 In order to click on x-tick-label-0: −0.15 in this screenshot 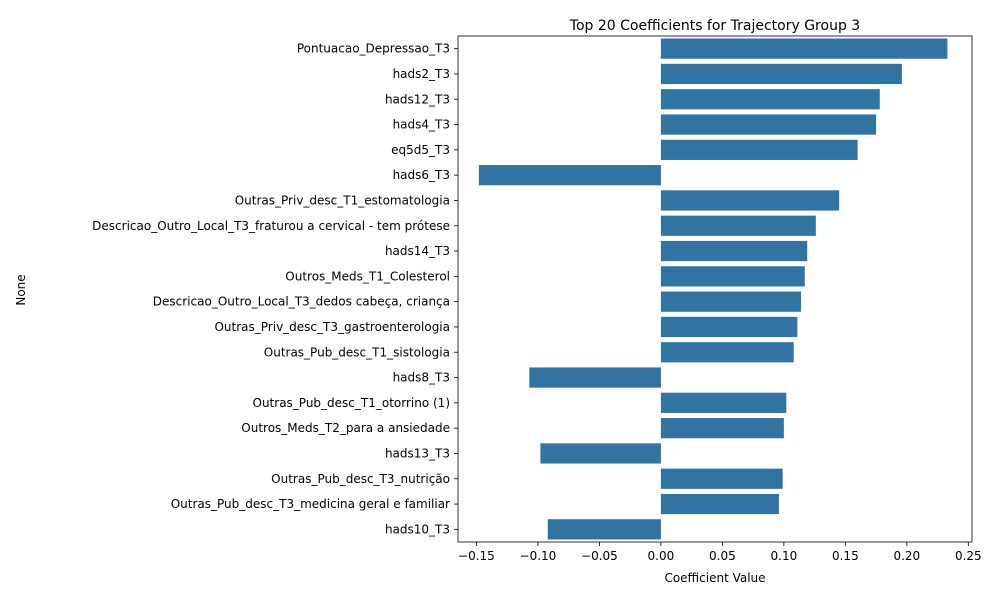, I will do `click(476, 556)`.